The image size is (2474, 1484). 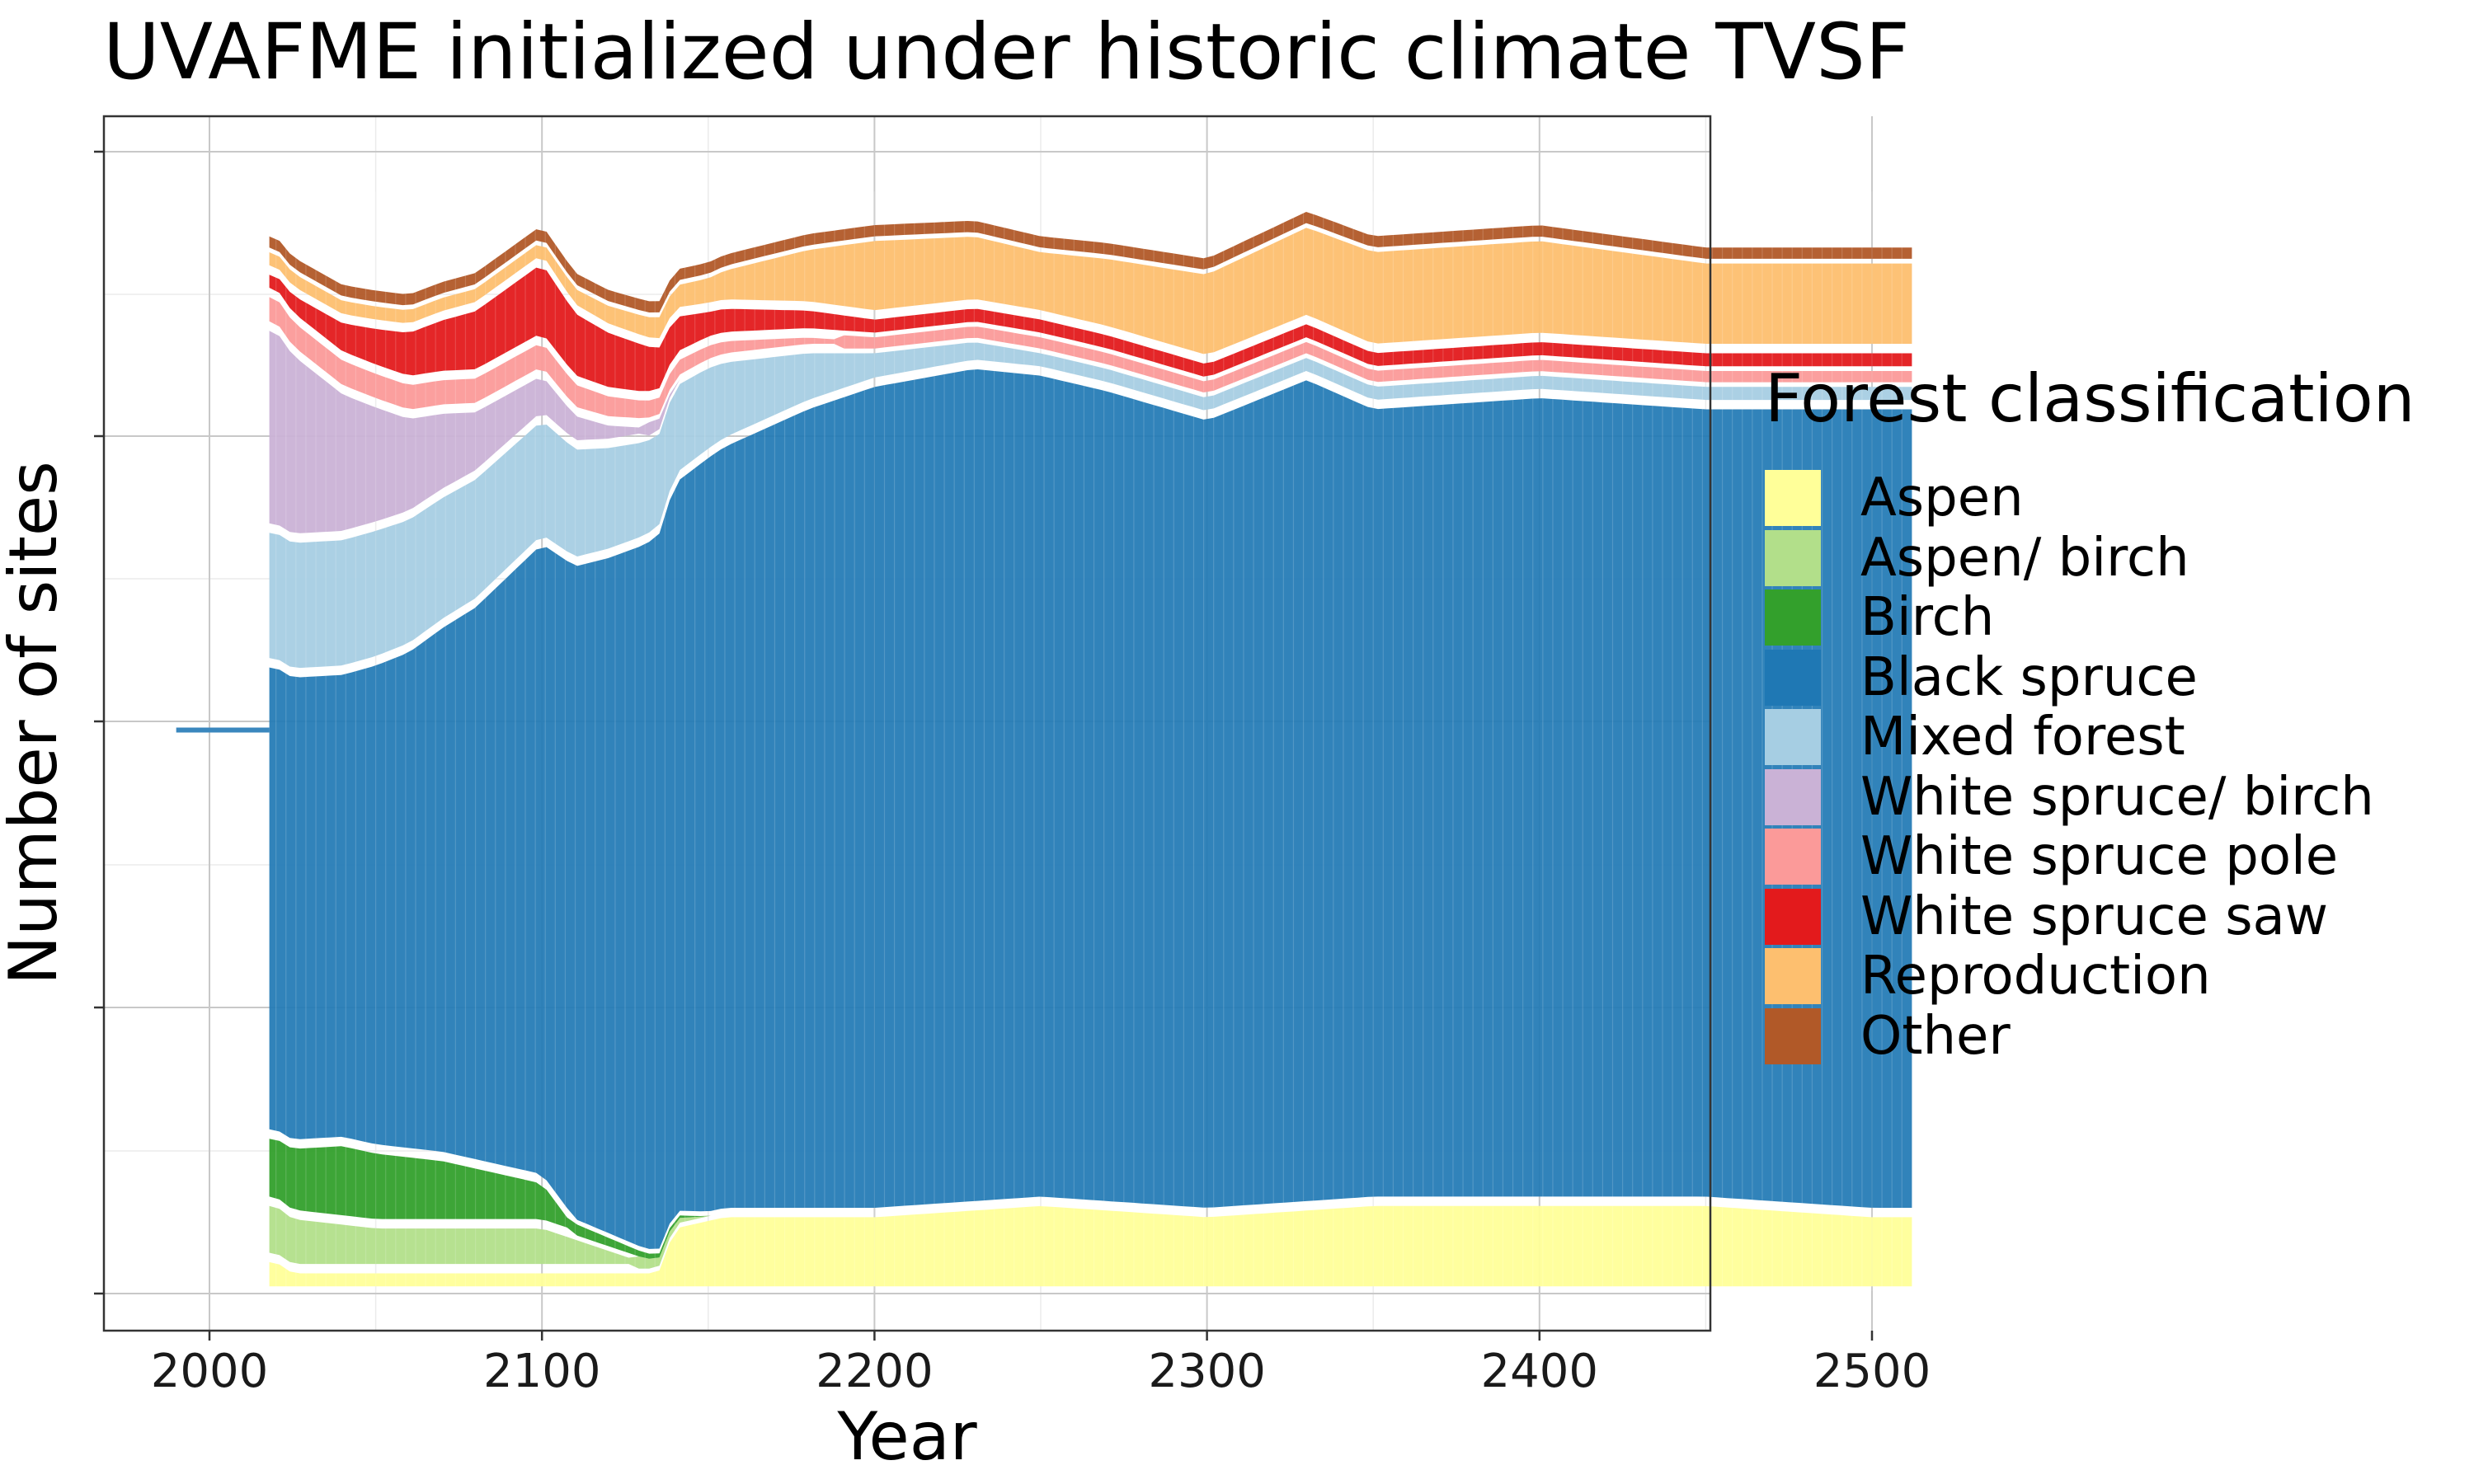 I want to click on x-tick-label: 2400, so click(x=1540, y=1371).